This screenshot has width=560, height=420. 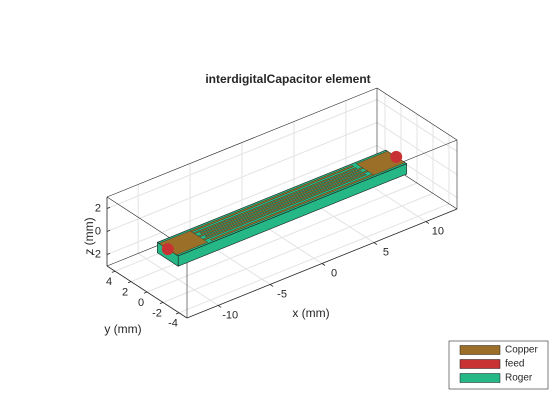 What do you see at coordinates (519, 378) in the screenshot?
I see `legend-label: Roger` at bounding box center [519, 378].